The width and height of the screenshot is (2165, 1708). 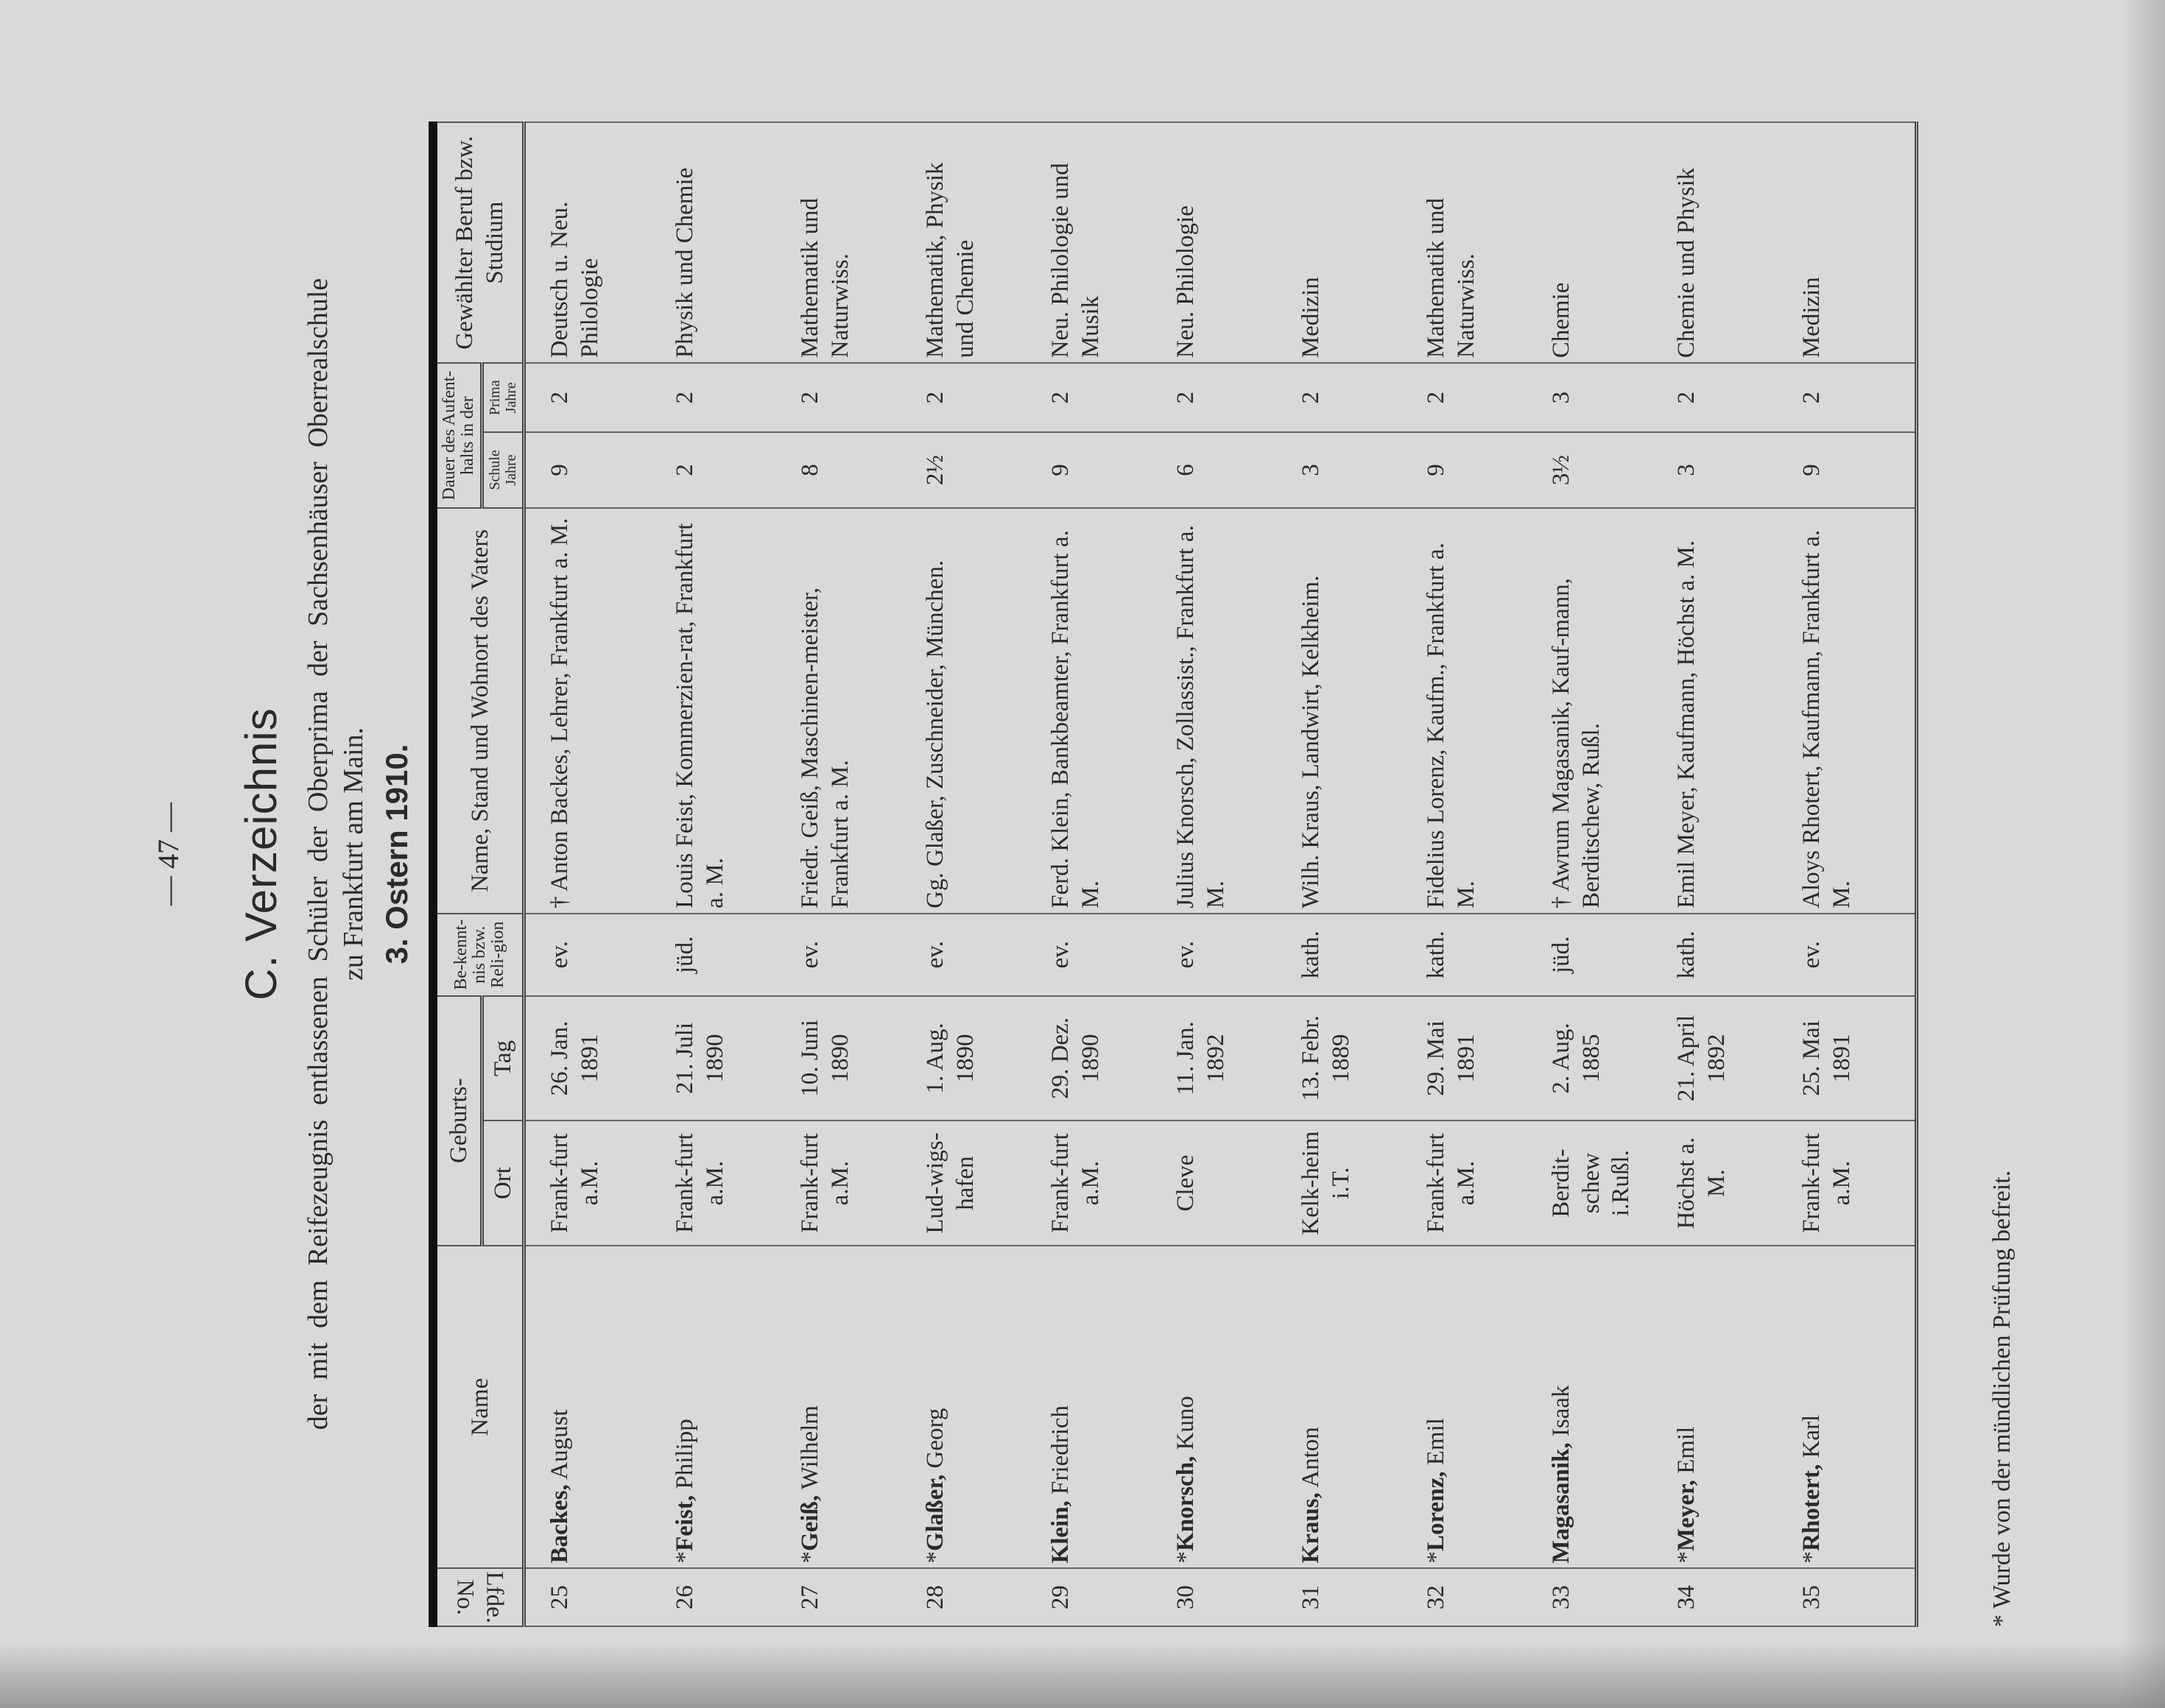 What do you see at coordinates (2143, 854) in the screenshot?
I see `scan-shadow-right` at bounding box center [2143, 854].